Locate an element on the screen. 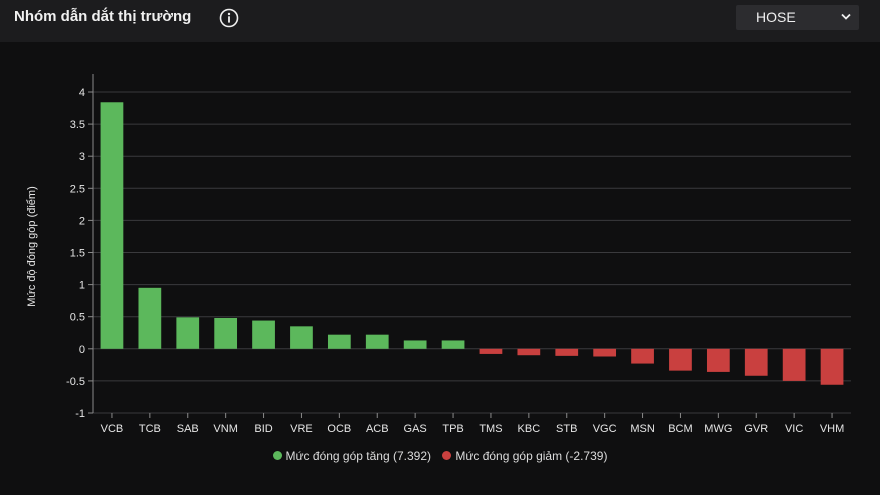  x-tick-label: VRE is located at coordinates (301, 429).